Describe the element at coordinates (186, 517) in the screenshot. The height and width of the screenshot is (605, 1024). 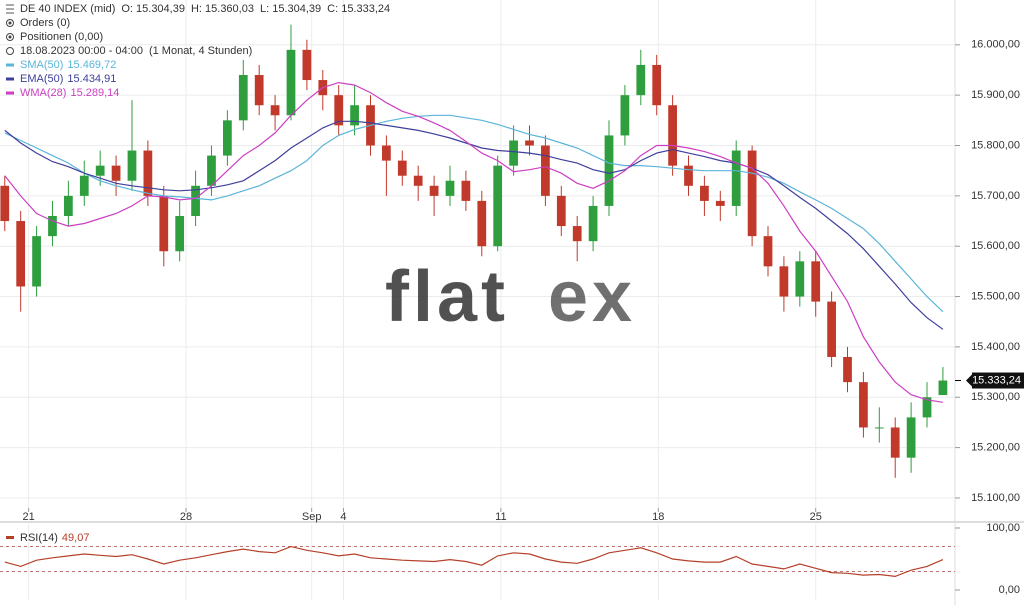
I see `x-tick-label: 28` at that location.